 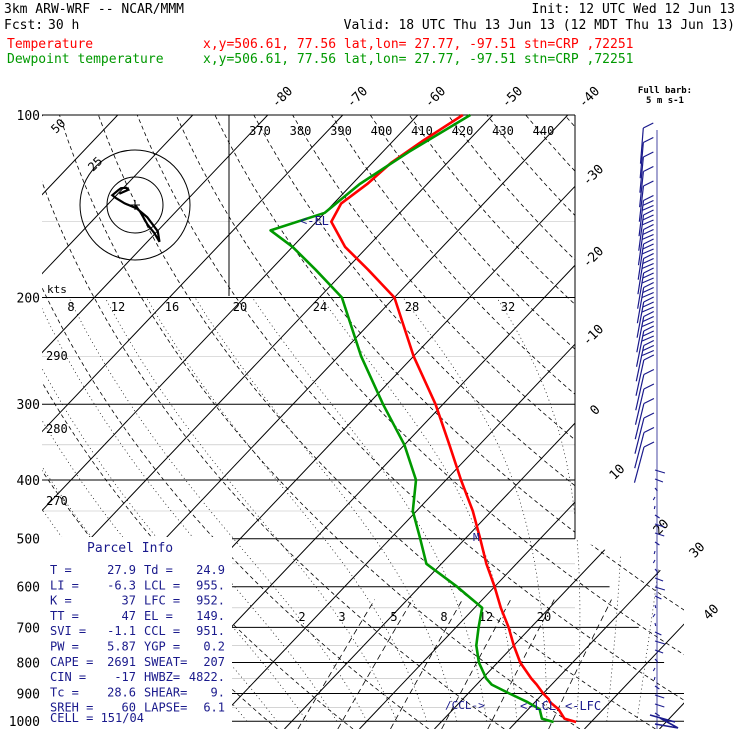 What do you see at coordinates (210, 570) in the screenshot?
I see `parcel-row-value: 24.9` at bounding box center [210, 570].